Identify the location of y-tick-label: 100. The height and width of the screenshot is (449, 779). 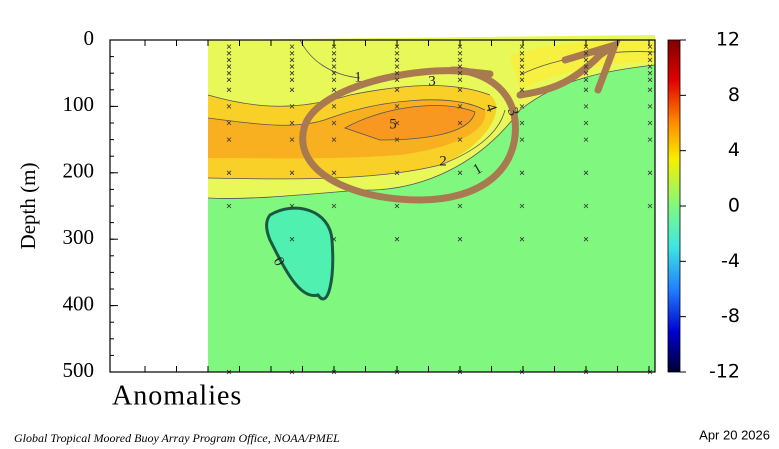
(79, 104).